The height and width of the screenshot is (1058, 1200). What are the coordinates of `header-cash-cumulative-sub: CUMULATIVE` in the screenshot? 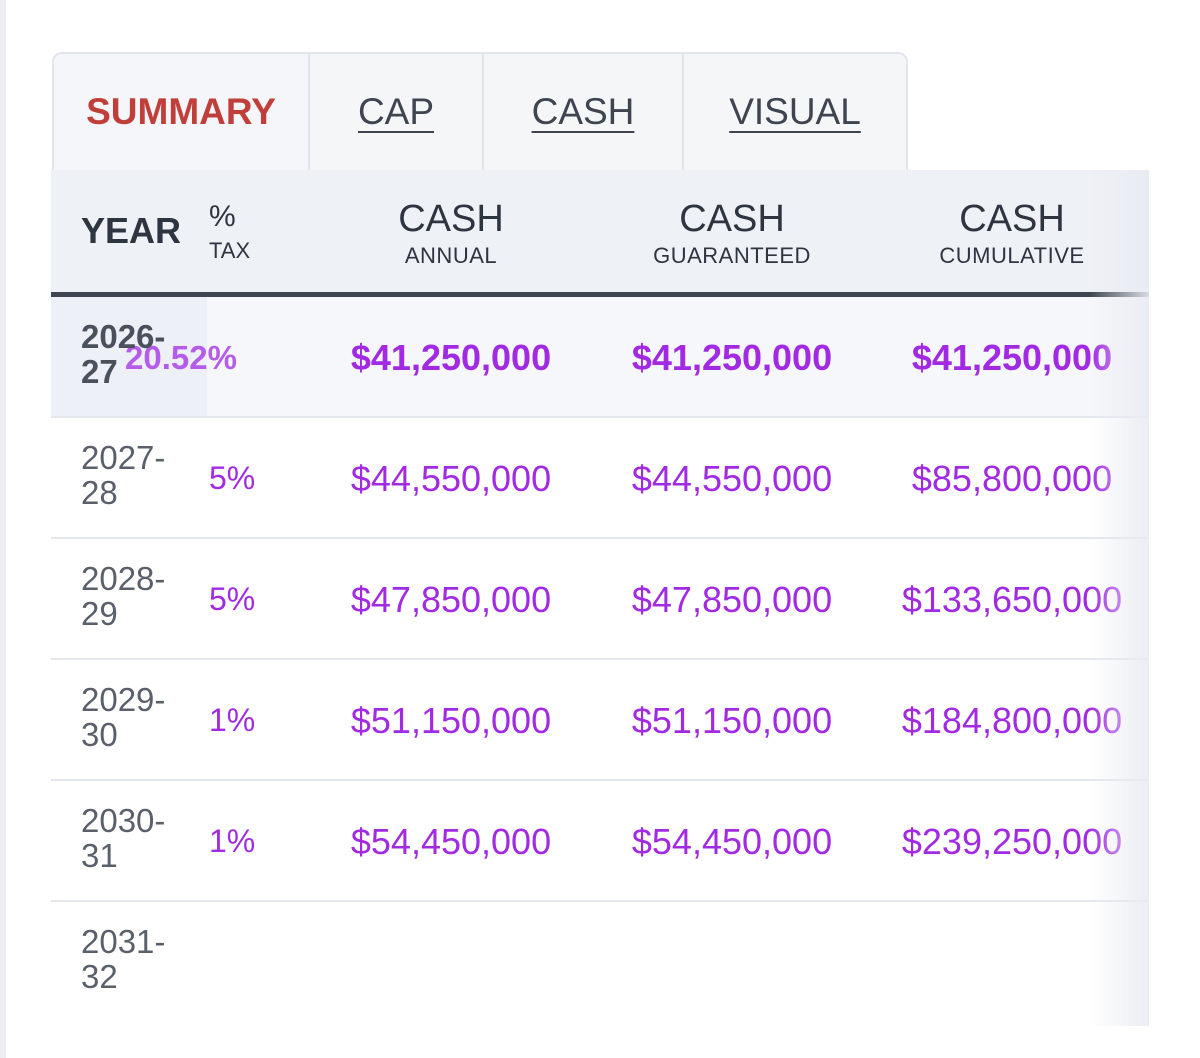 It's located at (1012, 255).